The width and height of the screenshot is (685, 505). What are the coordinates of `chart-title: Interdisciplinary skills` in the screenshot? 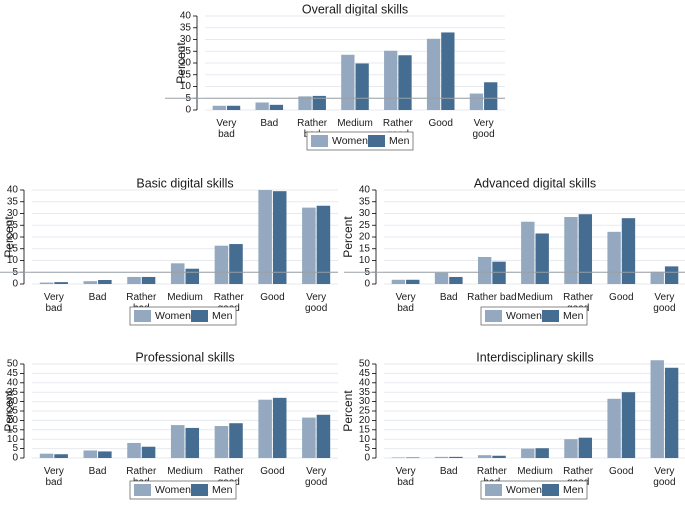 It's located at (534, 357).